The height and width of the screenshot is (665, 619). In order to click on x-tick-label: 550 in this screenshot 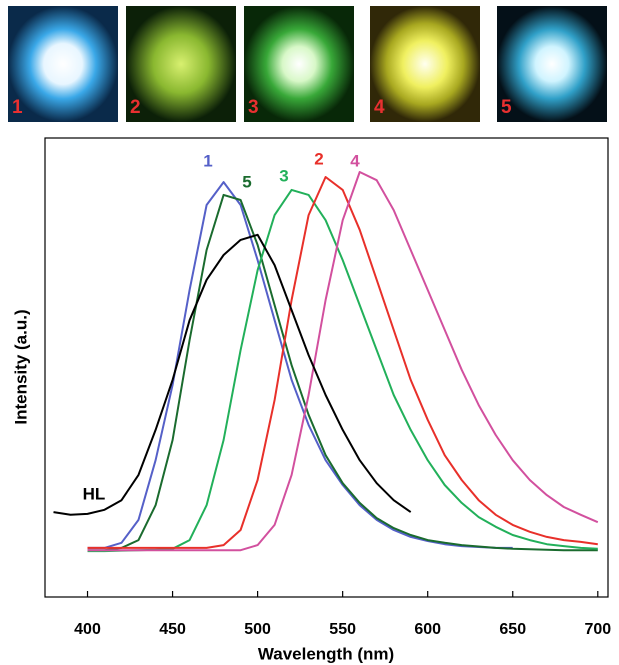, I will do `click(342, 629)`.